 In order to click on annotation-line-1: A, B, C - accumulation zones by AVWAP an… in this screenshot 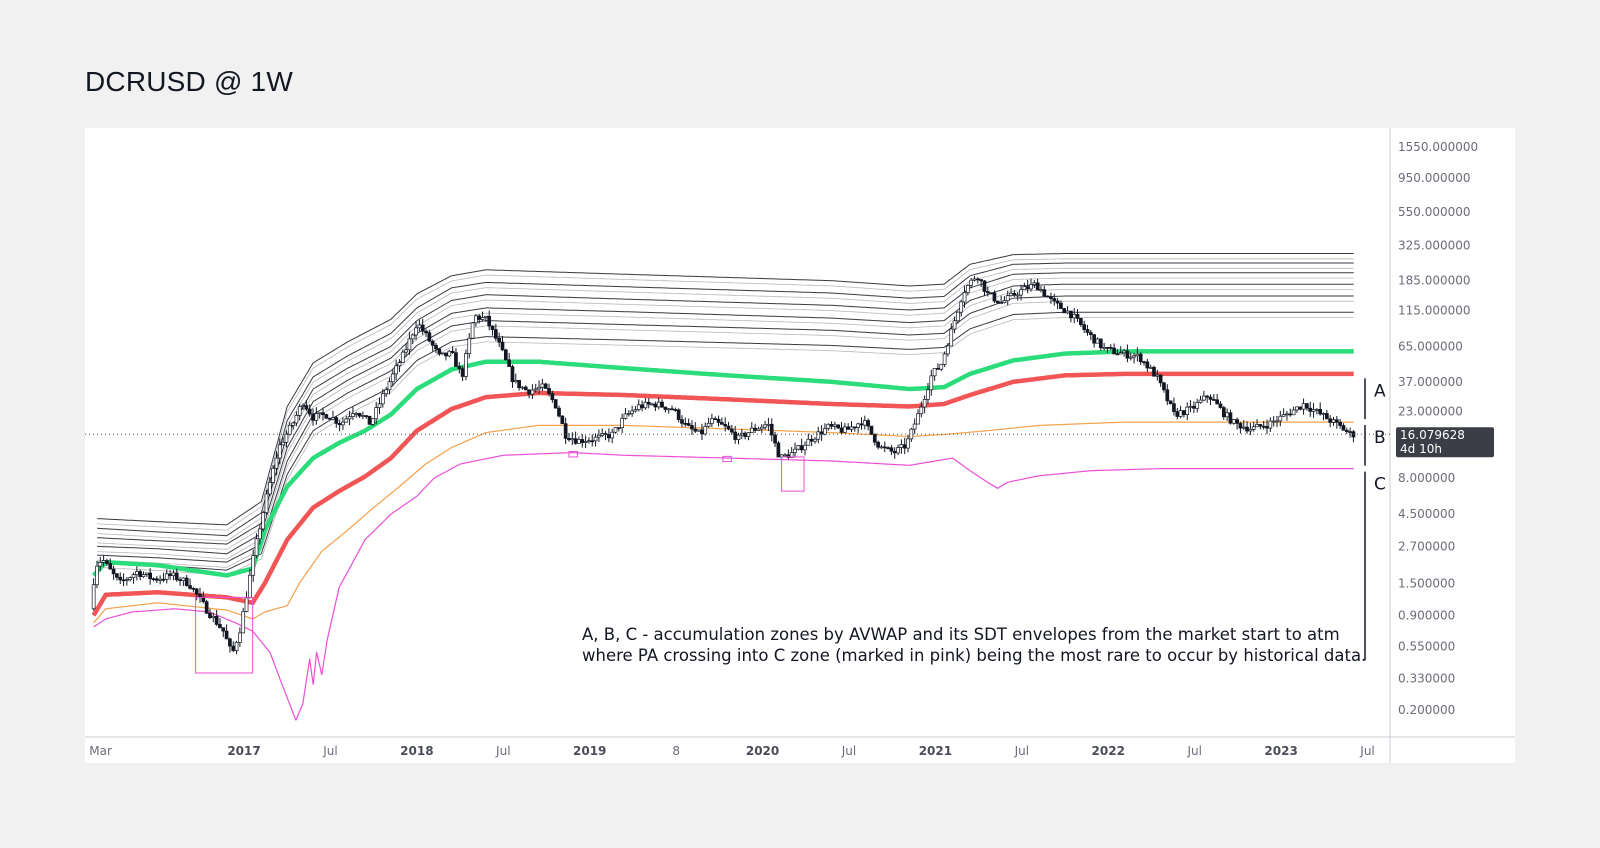, I will do `click(961, 634)`.